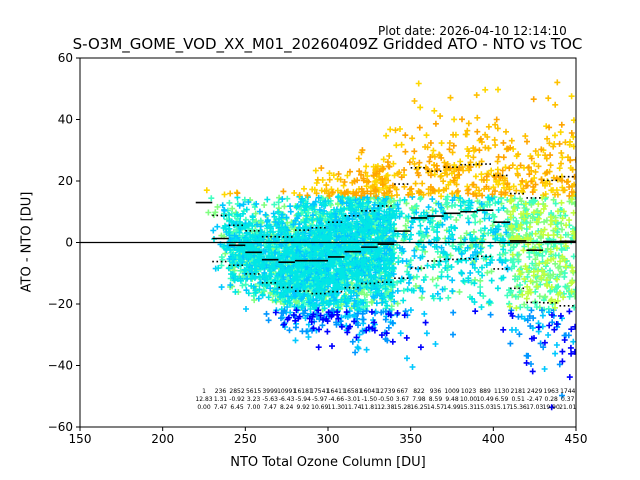  Describe the element at coordinates (568, 399) in the screenshot. I see `bin-mean-label: 0.37` at that location.